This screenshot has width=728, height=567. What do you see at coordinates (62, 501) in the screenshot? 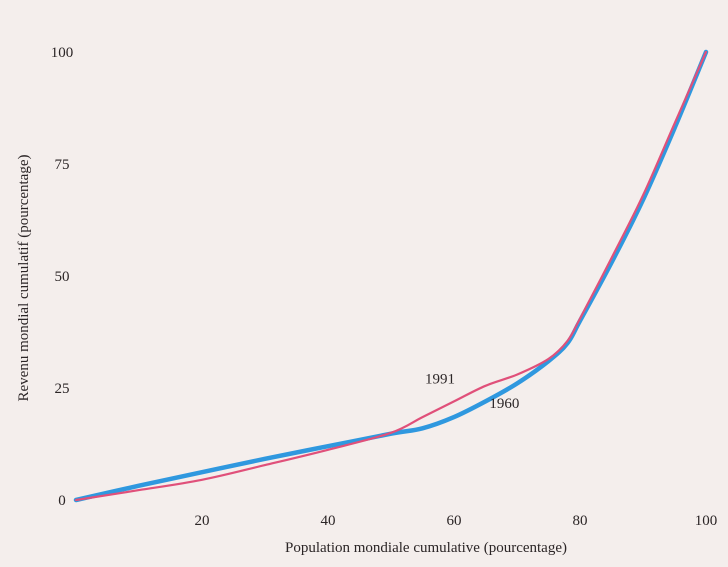
I see `y-tick-label: 0` at bounding box center [62, 501].